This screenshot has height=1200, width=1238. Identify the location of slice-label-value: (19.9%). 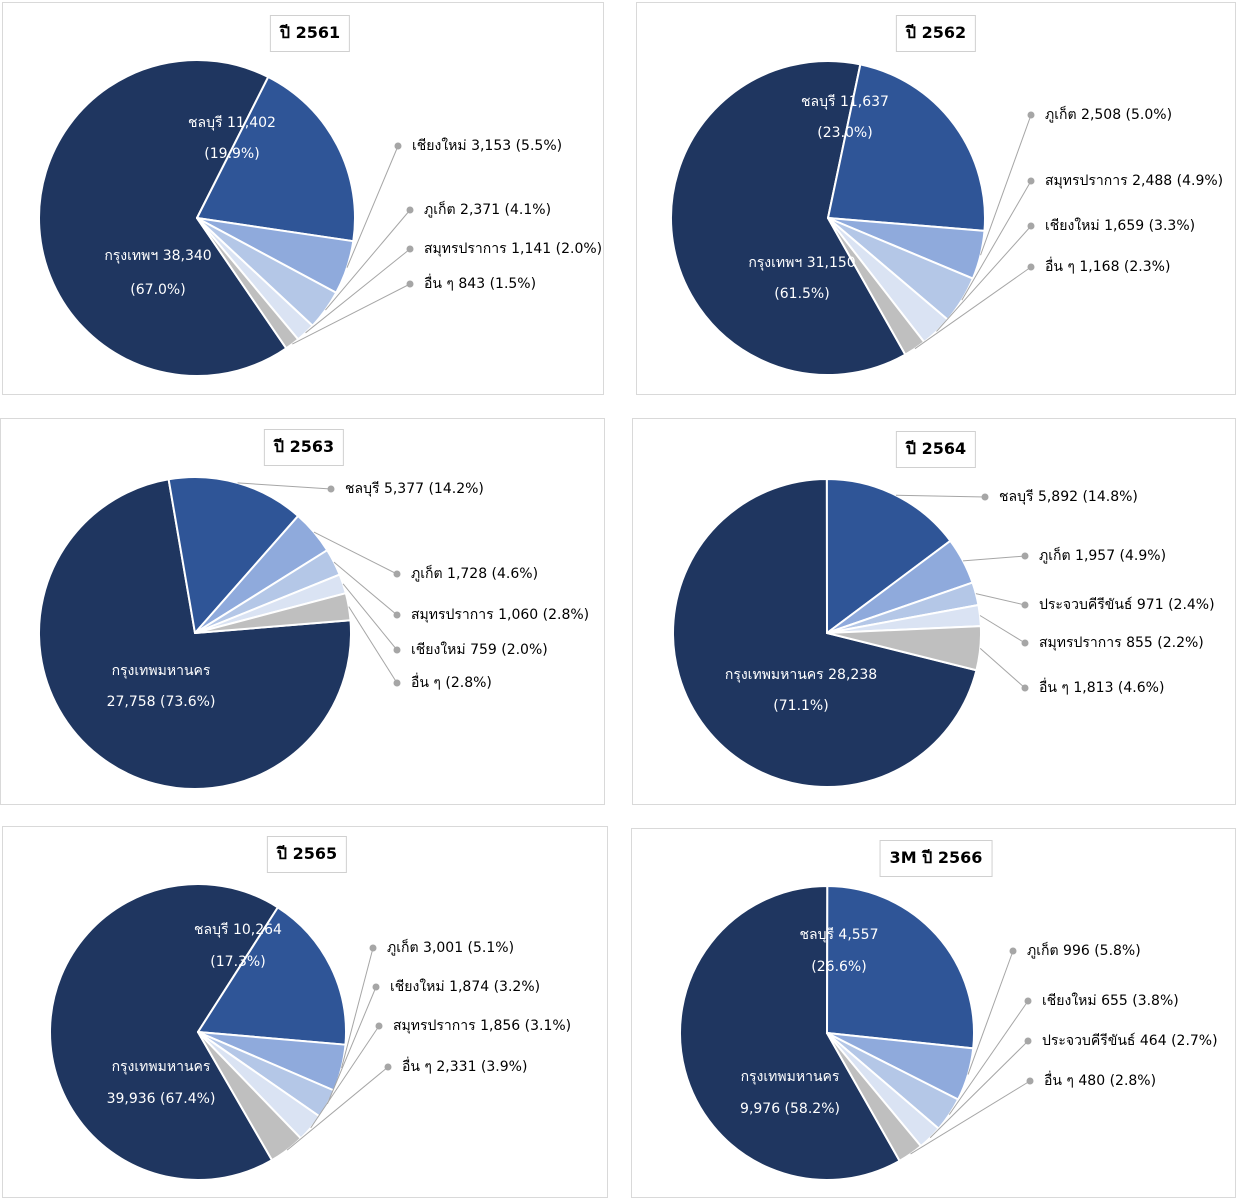
(231, 154).